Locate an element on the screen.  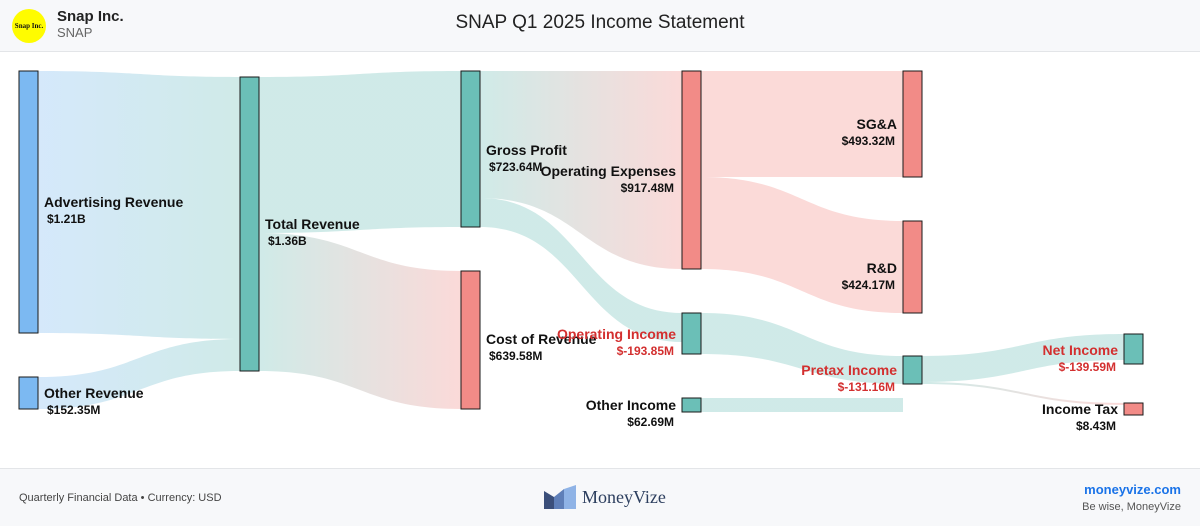
node-value-other-revenue: $152.35M is located at coordinates (73, 410).